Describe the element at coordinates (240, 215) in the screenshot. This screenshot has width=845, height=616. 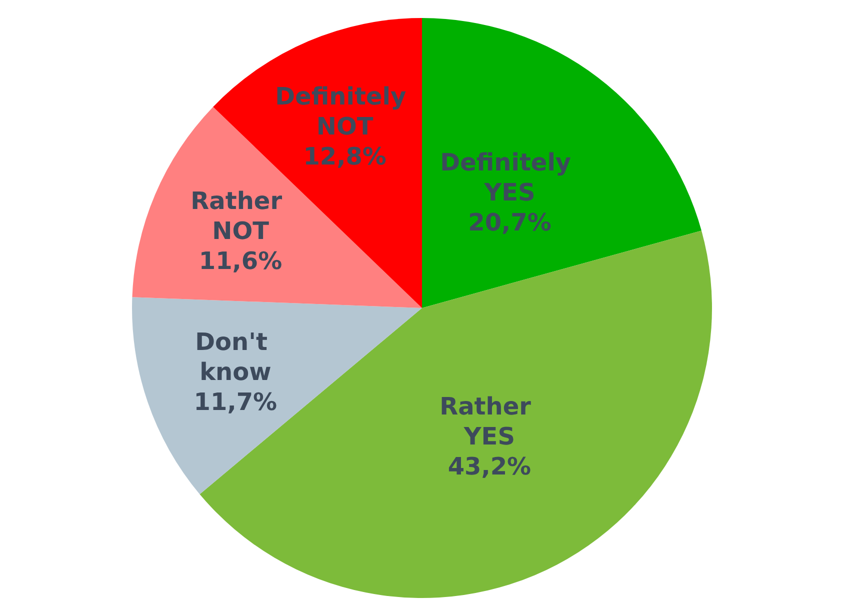
I see `slice-label: Rather NOT` at that location.